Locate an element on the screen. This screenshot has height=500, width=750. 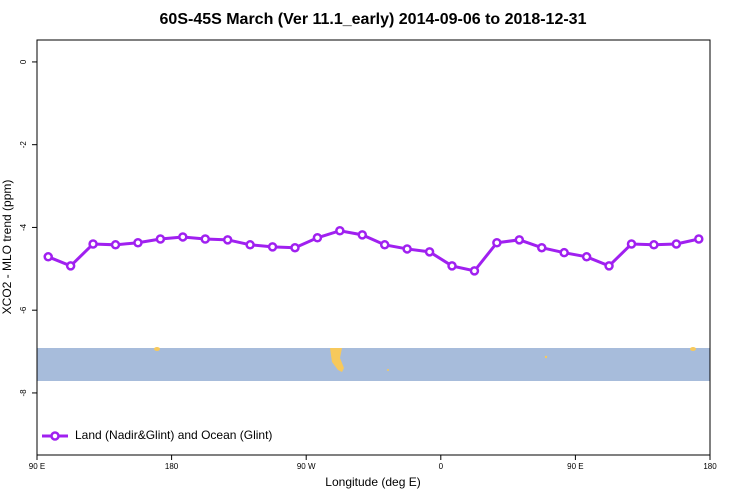
data-line is located at coordinates (373, 251).